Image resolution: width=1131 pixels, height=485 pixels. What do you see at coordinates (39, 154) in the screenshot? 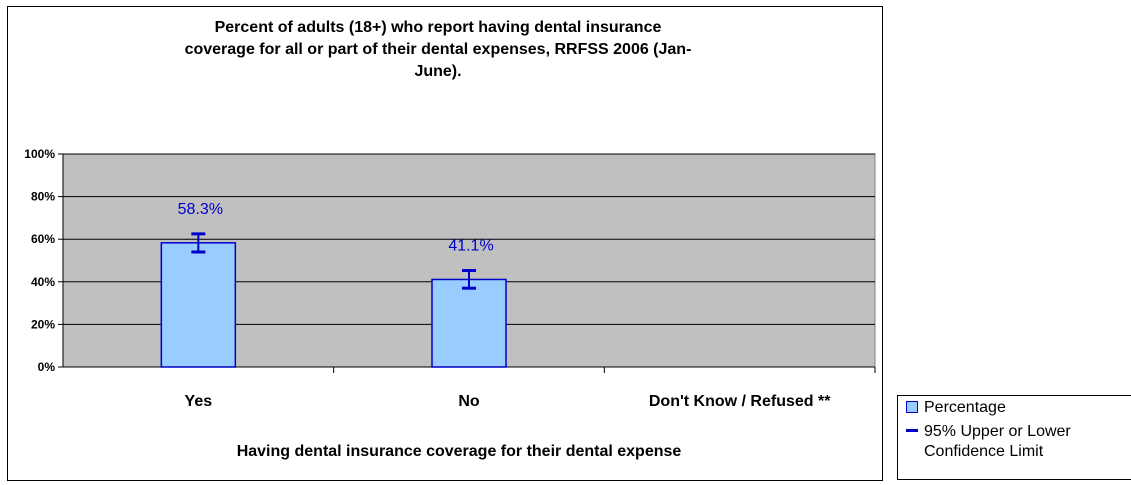
I see `y-tick-label-100: 100%` at bounding box center [39, 154].